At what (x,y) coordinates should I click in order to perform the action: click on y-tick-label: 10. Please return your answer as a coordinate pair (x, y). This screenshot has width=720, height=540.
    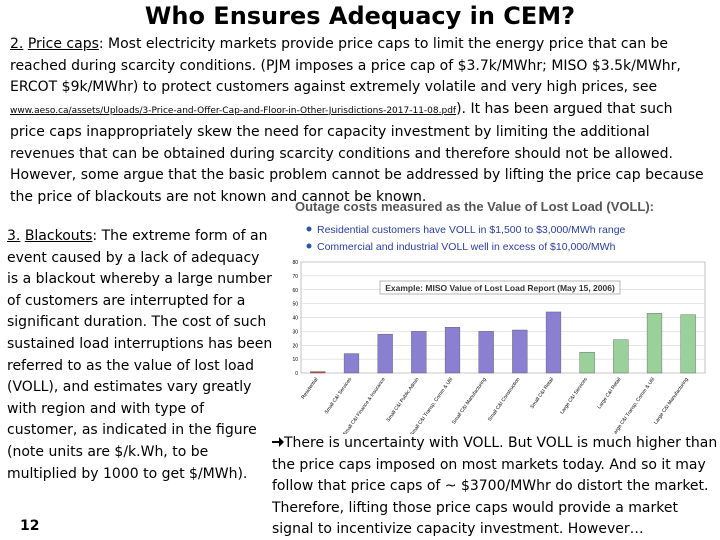
    Looking at the image, I should click on (295, 360).